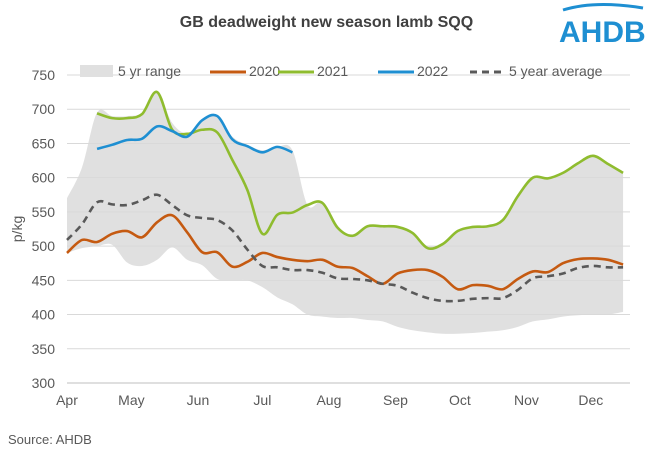 Image resolution: width=653 pixels, height=456 pixels. I want to click on x-tick-label: Jun, so click(198, 400).